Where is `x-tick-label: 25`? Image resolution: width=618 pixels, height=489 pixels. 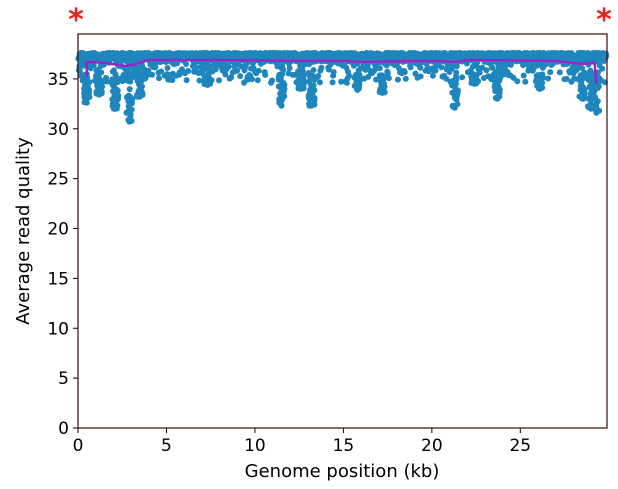
x-tick-label: 25 is located at coordinates (520, 446).